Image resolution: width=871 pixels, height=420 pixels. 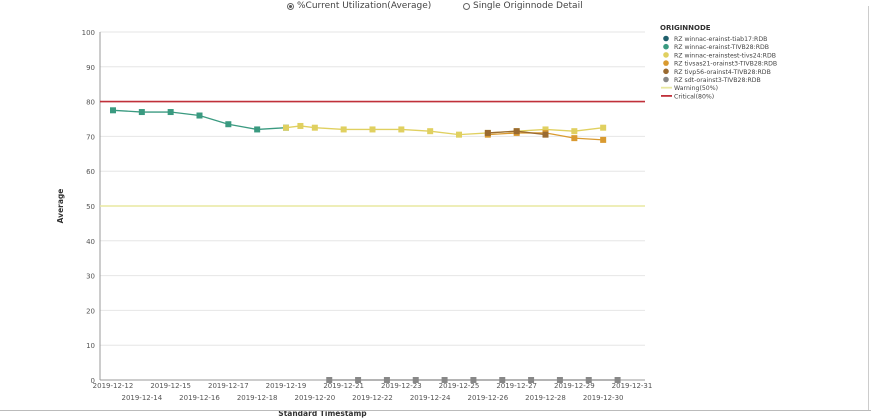 What do you see at coordinates (528, 6) in the screenshot?
I see `option-label: Single Originnode Detail` at bounding box center [528, 6].